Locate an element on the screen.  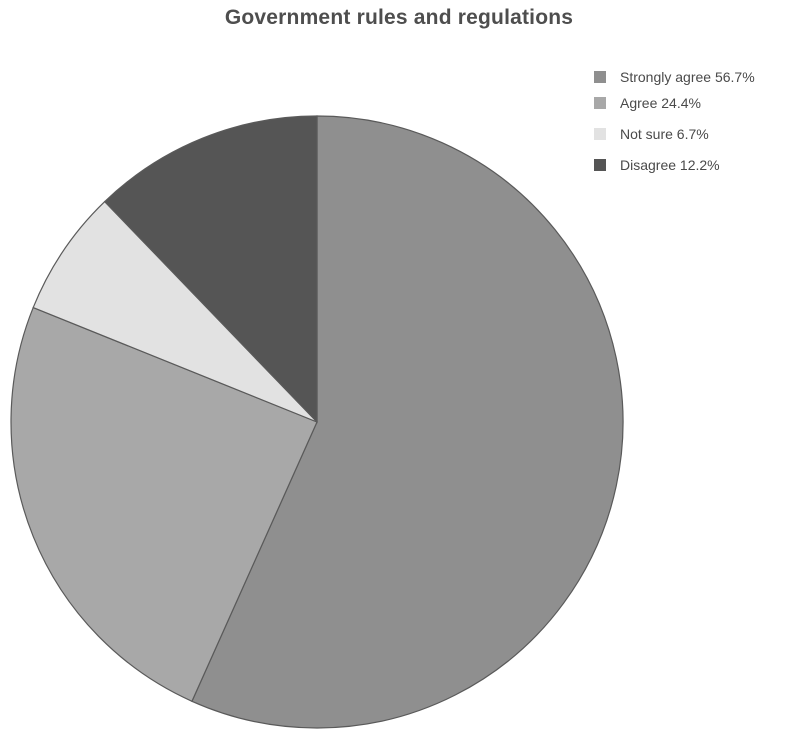
legend-swatch-not-sure is located at coordinates (600, 134).